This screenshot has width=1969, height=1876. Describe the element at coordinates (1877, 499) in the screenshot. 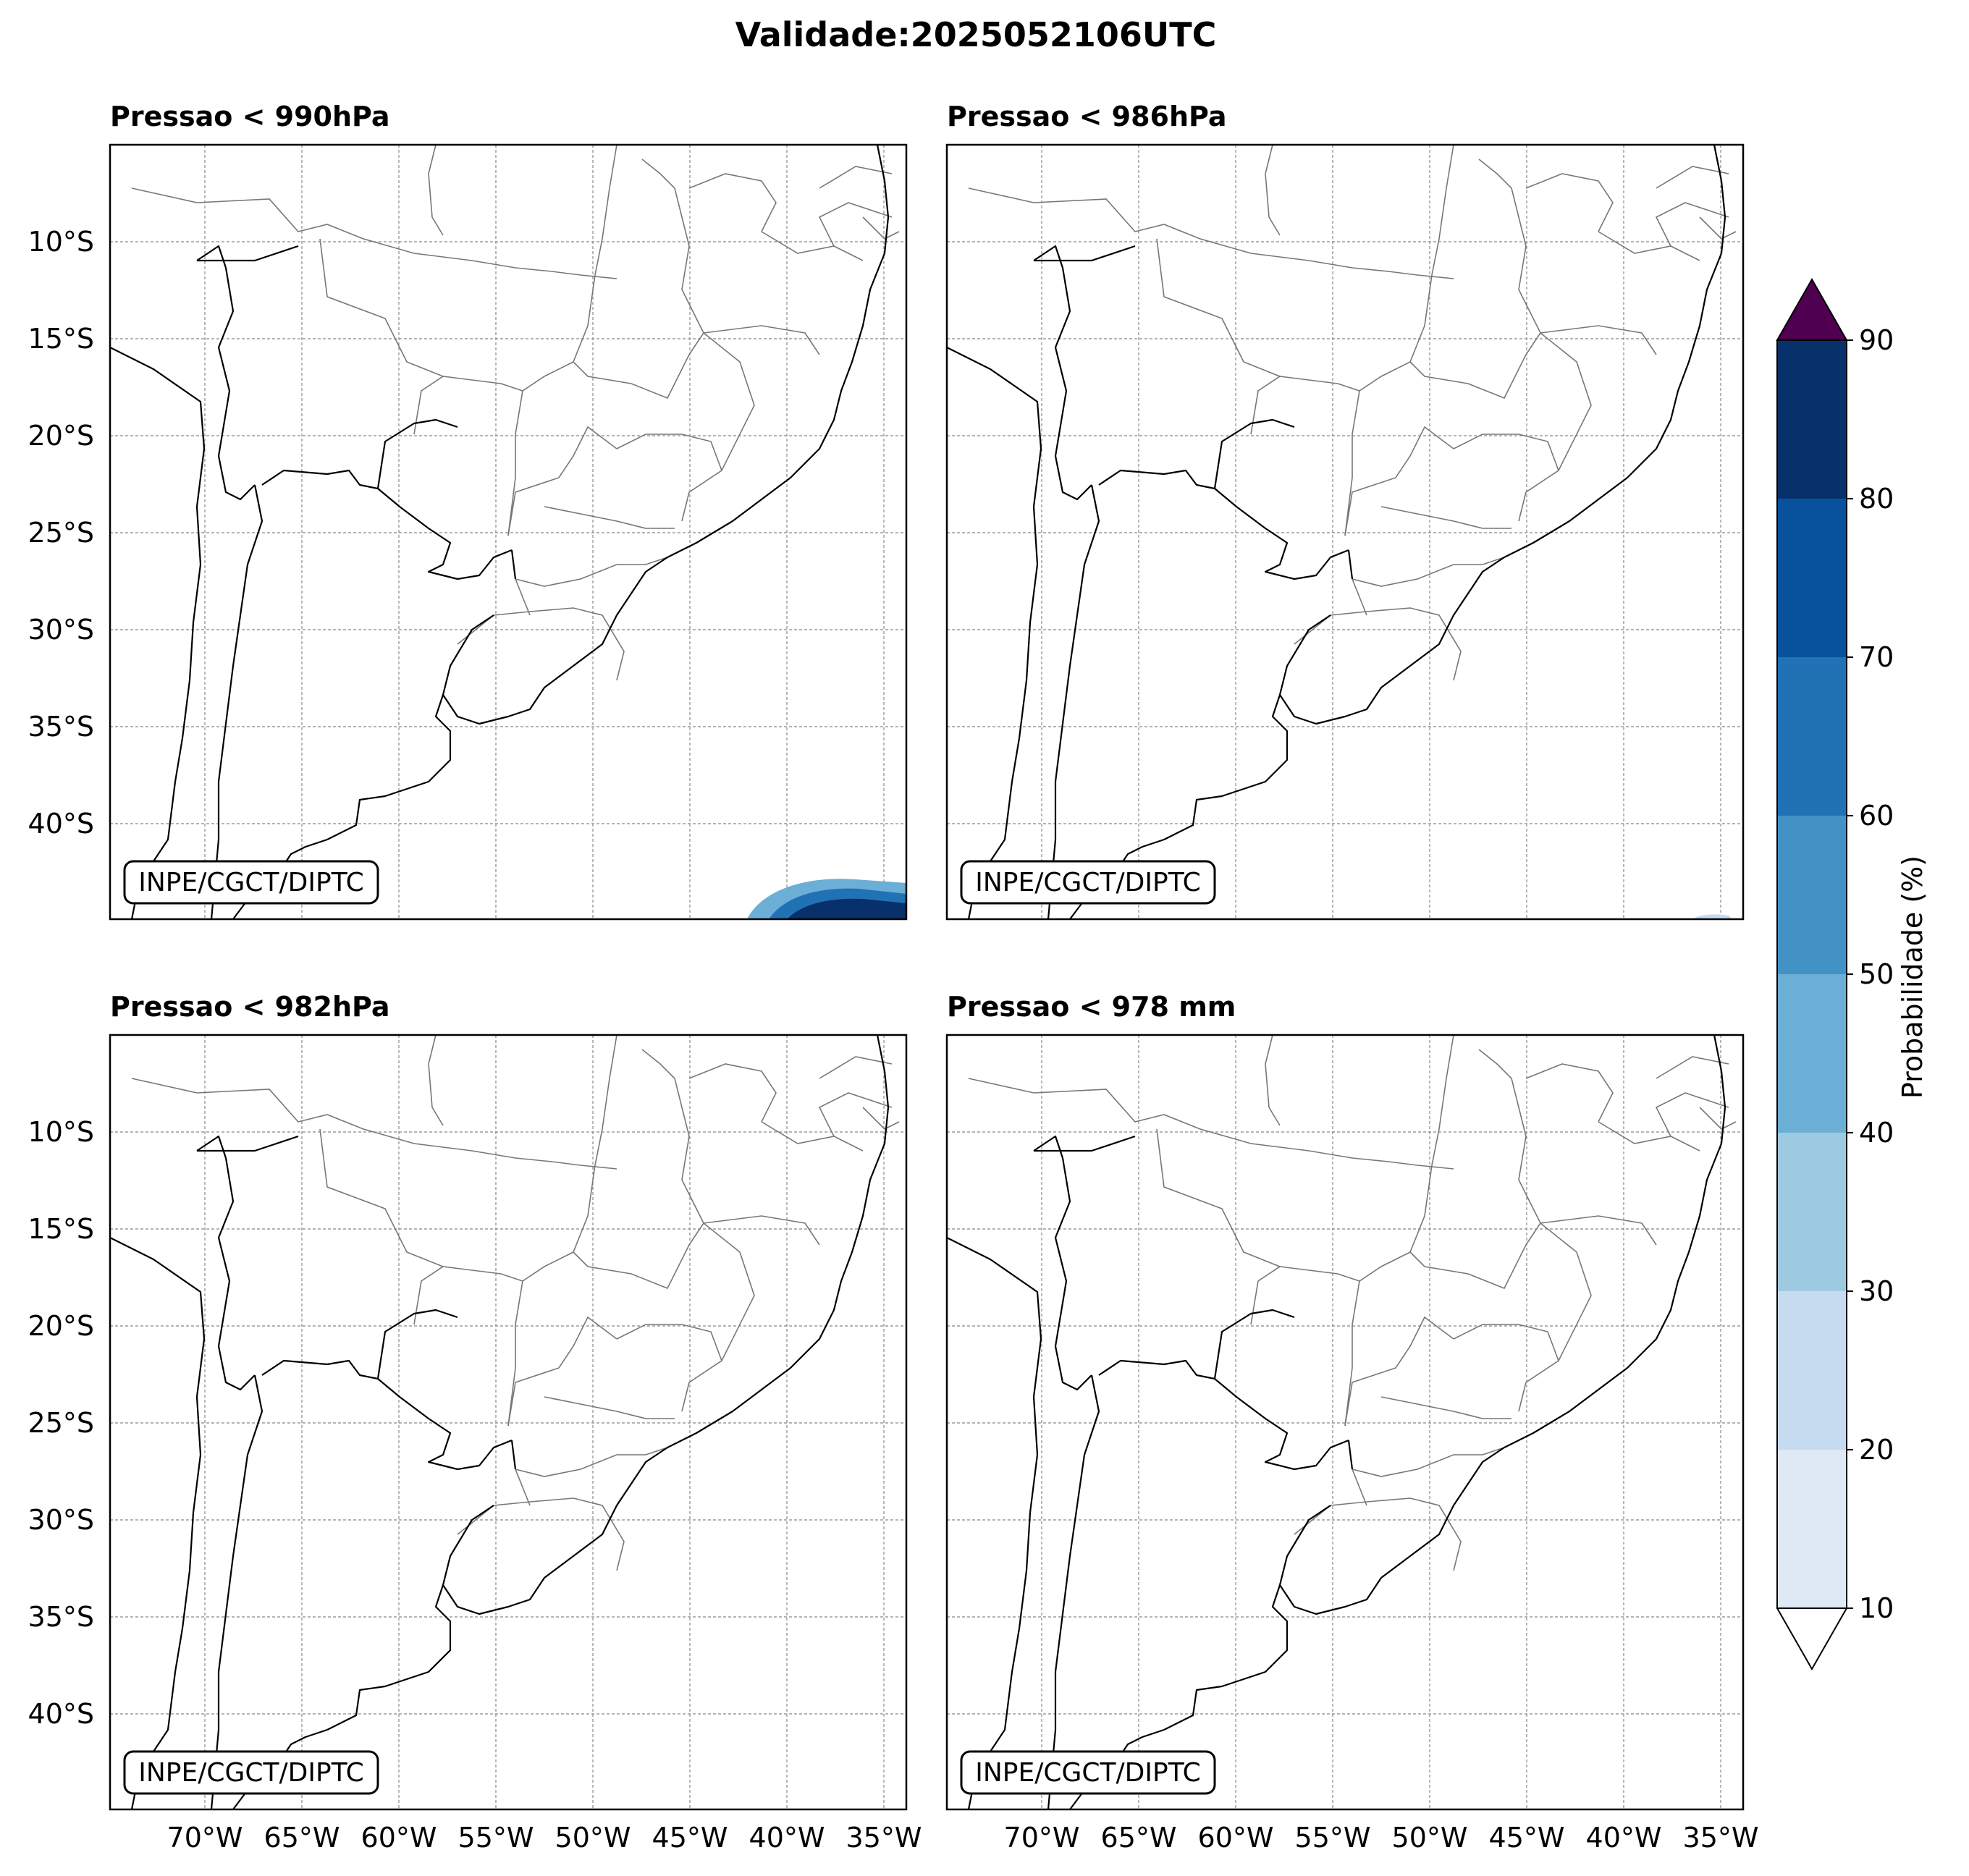

I see `cb-tick: 80` at that location.